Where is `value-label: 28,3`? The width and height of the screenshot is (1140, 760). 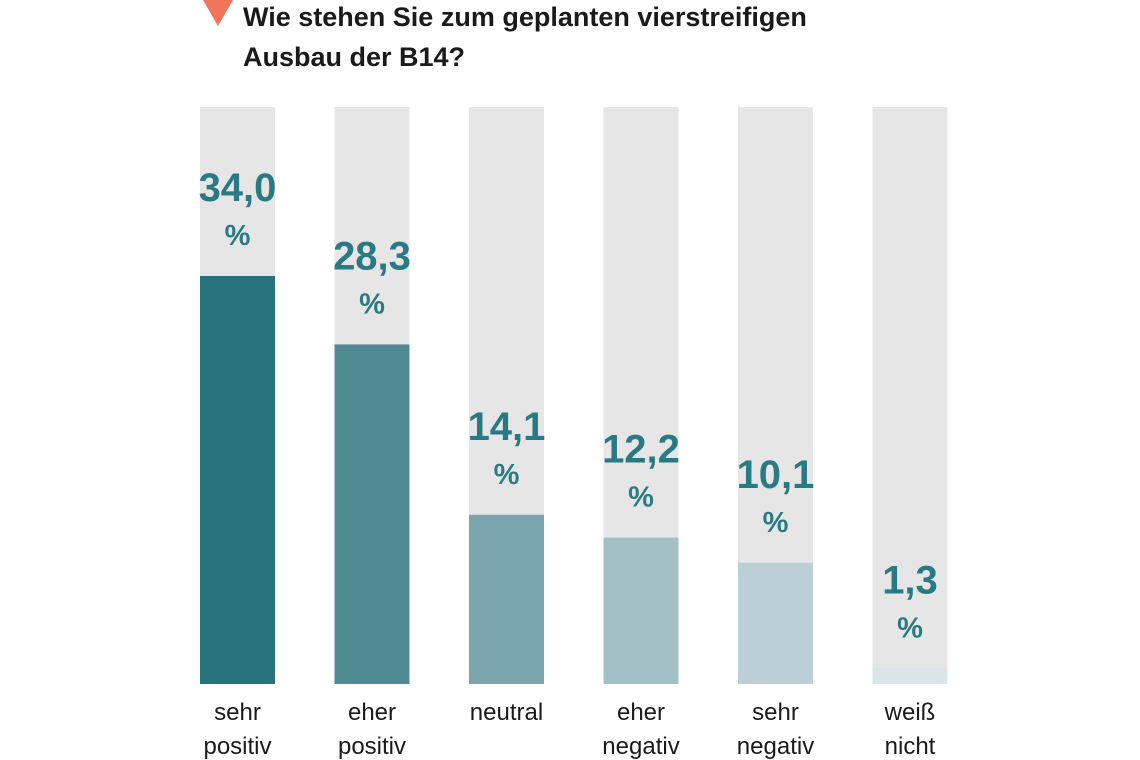
value-label: 28,3 is located at coordinates (372, 256).